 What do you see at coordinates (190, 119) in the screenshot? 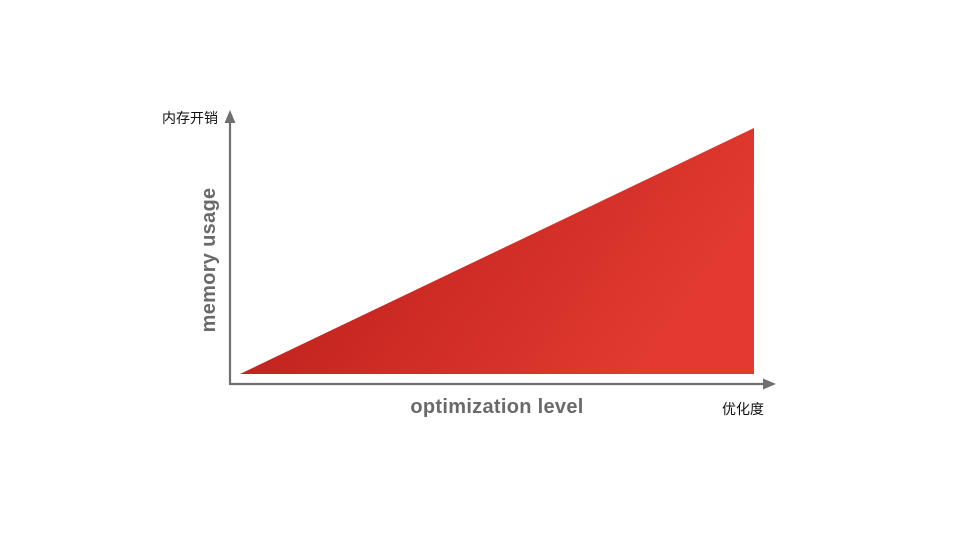
I see `y-axis-subtitle: 内存开销` at bounding box center [190, 119].